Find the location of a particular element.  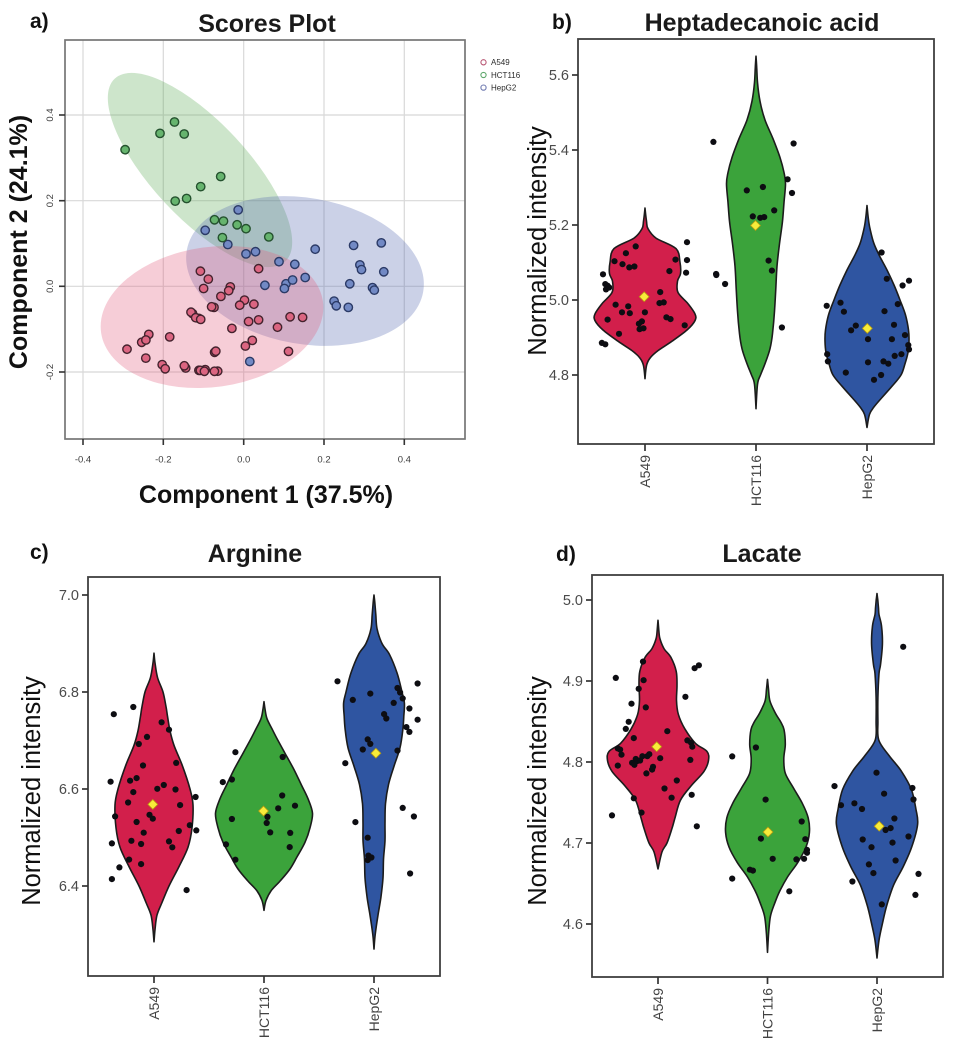

svg-text: Heptadecanoic acid is located at coordinates (762, 23).